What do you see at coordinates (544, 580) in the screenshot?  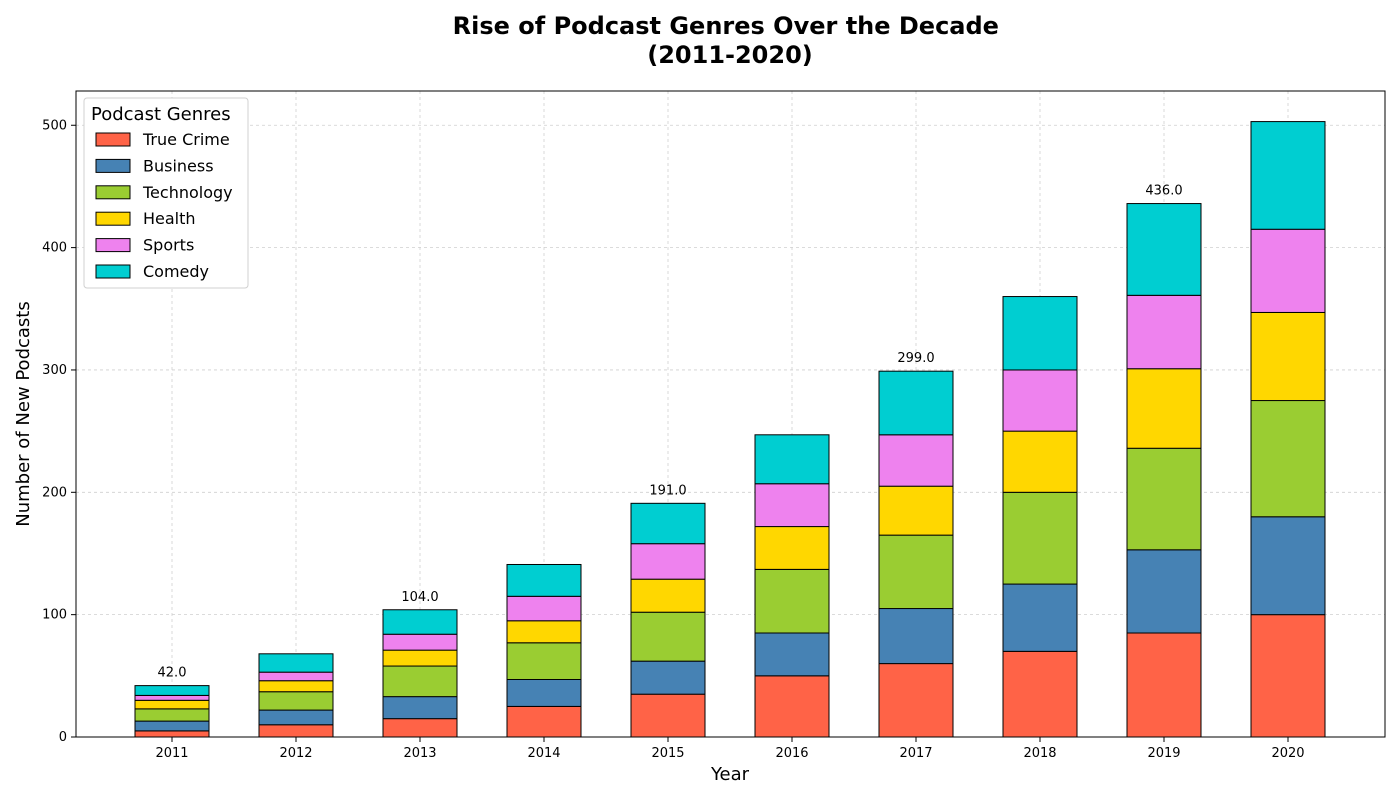 I see `bar-segment-comedy-2014` at bounding box center [544, 580].